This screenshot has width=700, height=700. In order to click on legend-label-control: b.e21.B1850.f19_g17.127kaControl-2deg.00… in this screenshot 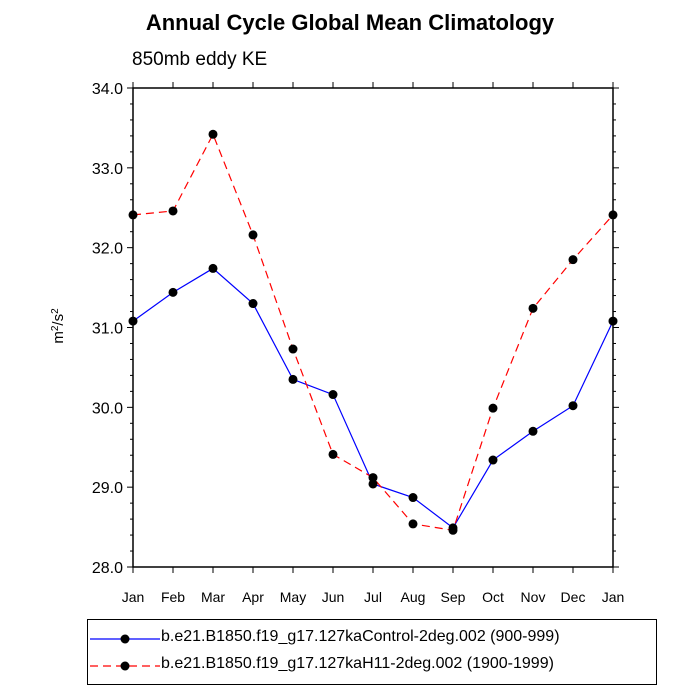, I will do `click(360, 636)`.